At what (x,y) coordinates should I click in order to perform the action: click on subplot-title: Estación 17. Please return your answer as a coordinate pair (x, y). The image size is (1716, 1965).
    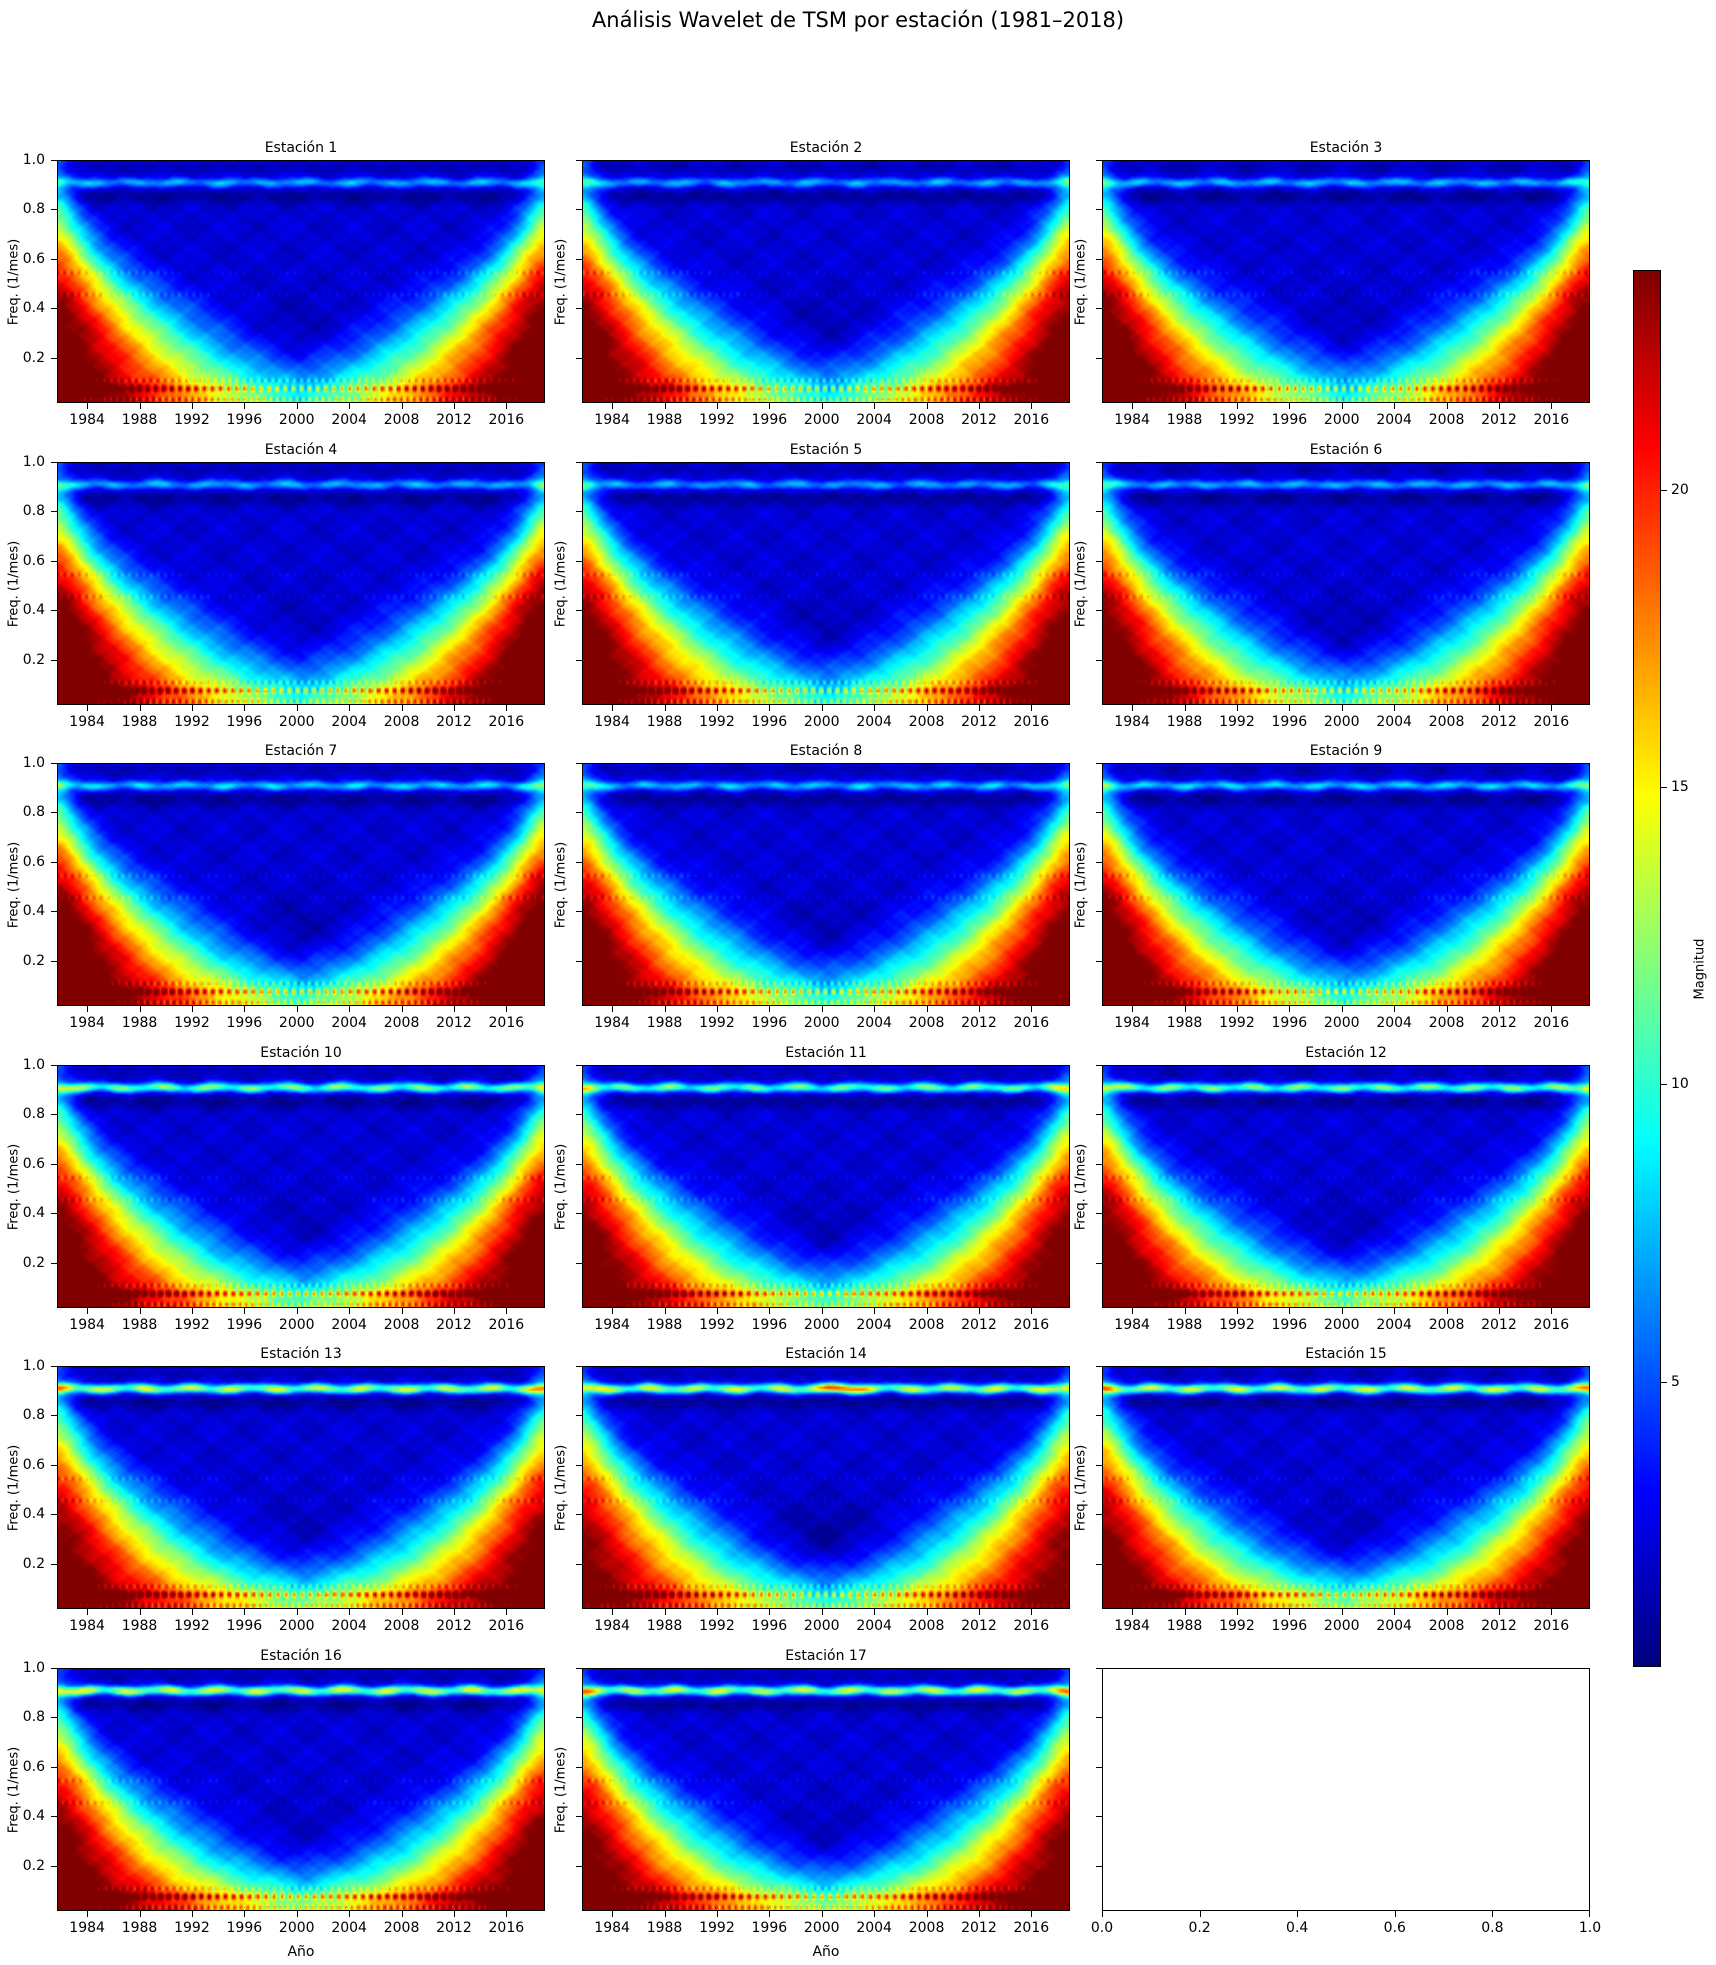
    Looking at the image, I should click on (826, 1656).